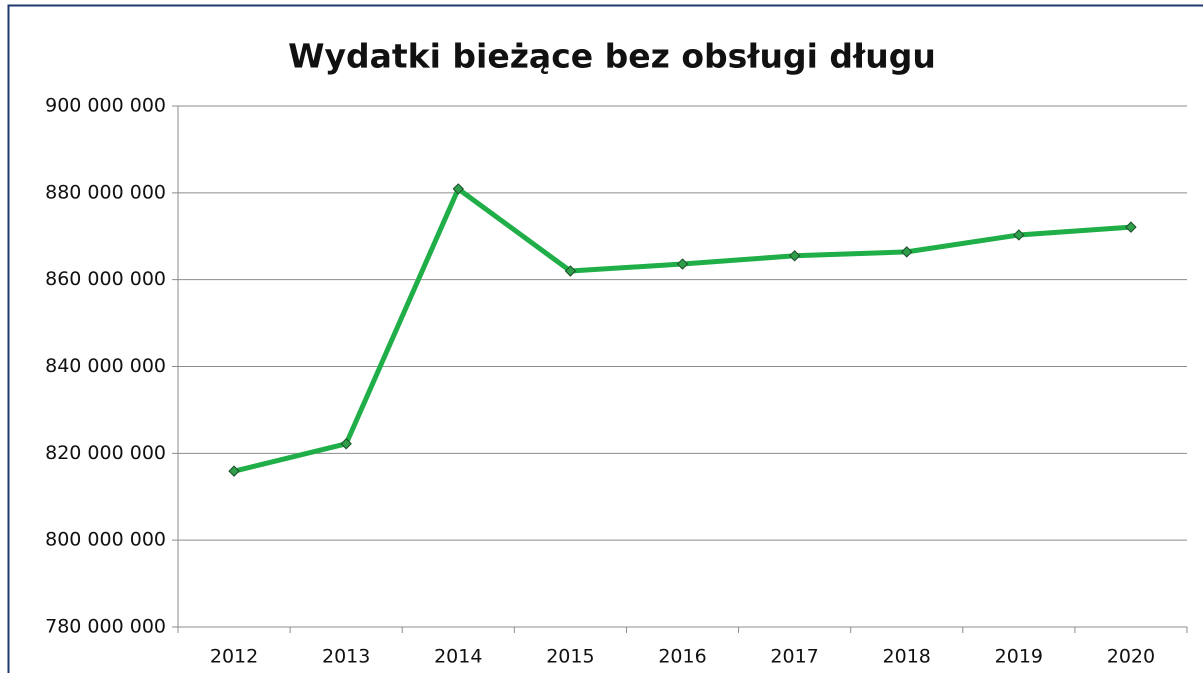 This screenshot has width=1203, height=673. What do you see at coordinates (105, 540) in the screenshot?
I see `y-tick-label: 800 000 000` at bounding box center [105, 540].